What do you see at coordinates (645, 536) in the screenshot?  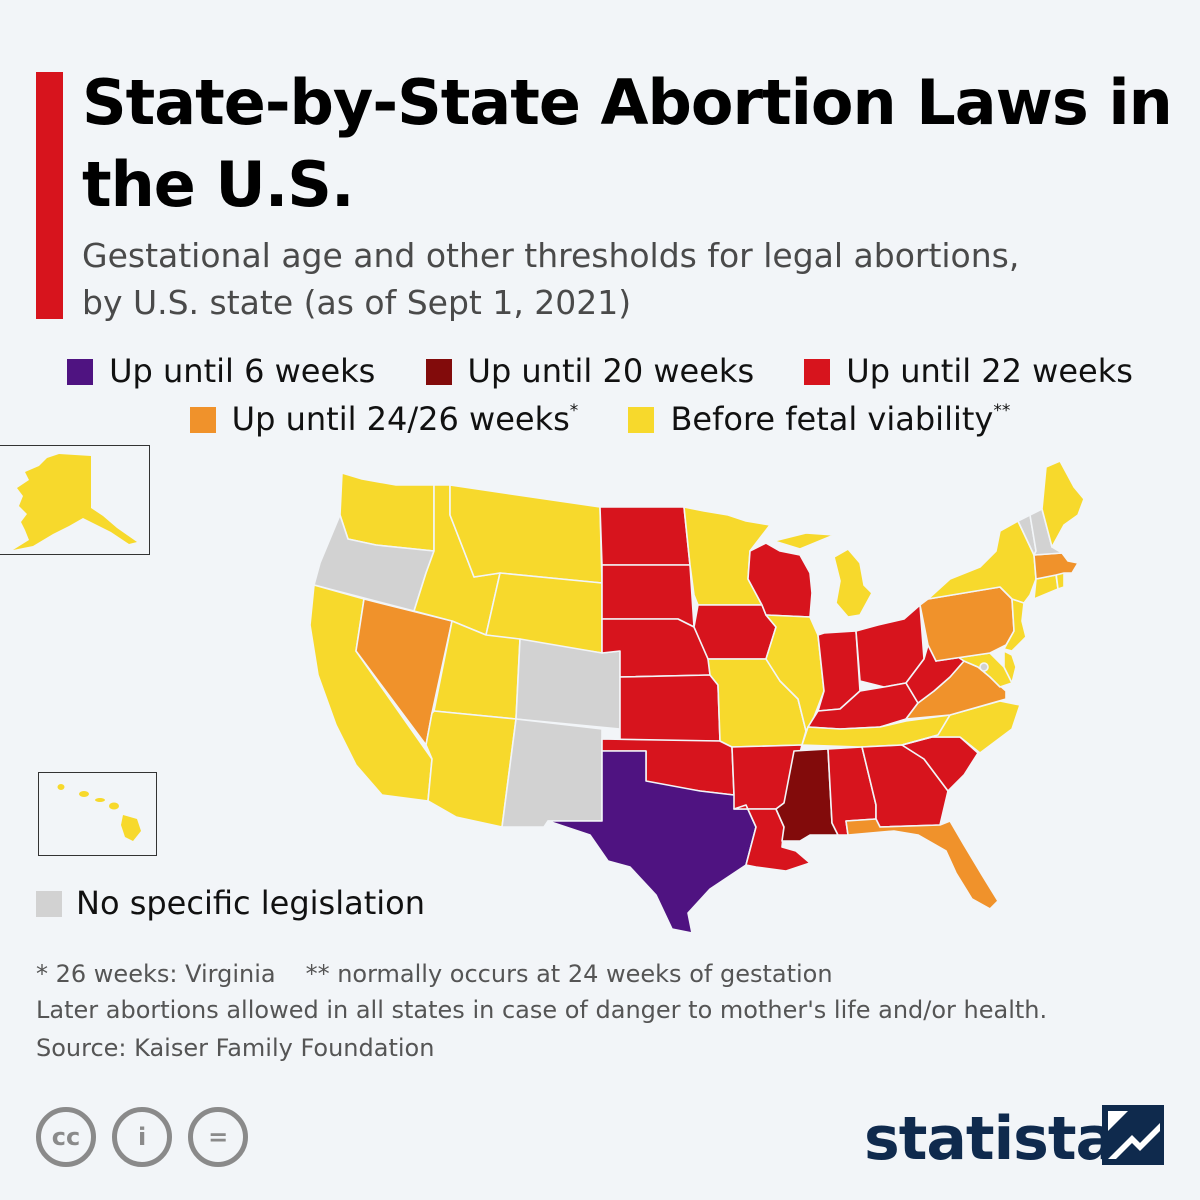 I see `state-ND` at bounding box center [645, 536].